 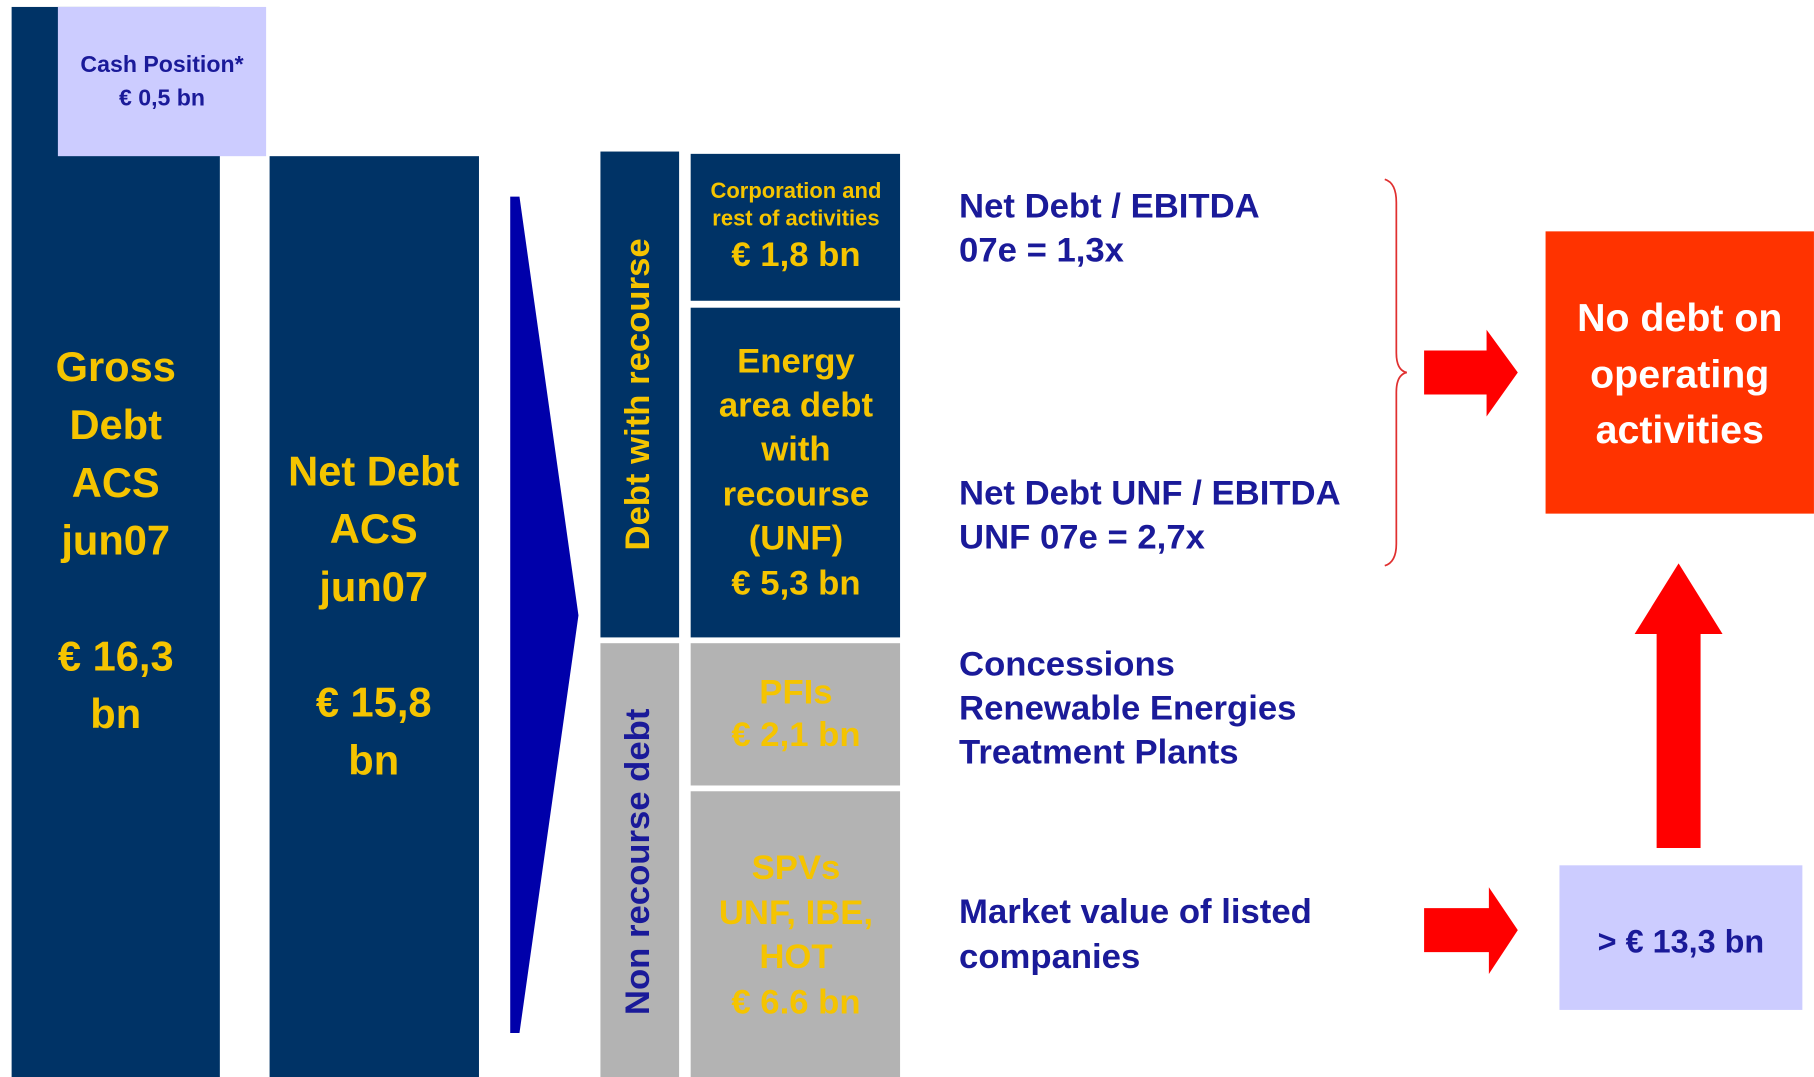 I want to click on cash-text: Cash Position* € 0,5 bn, so click(x=161, y=81).